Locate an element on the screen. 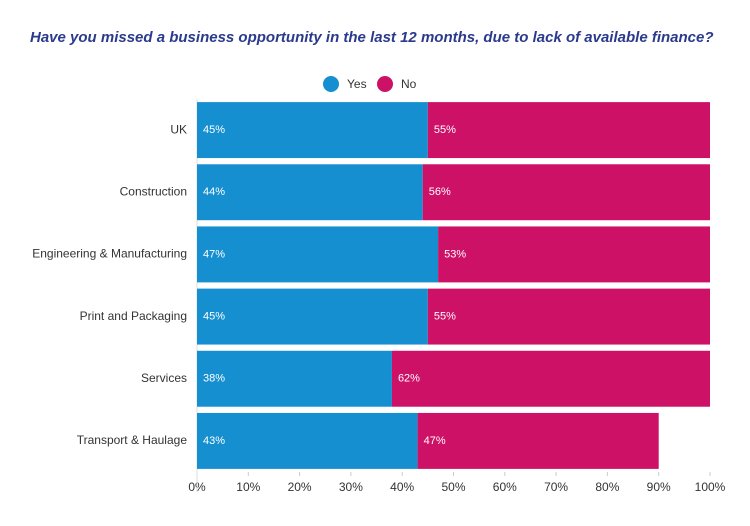 This screenshot has height=526, width=750. x-tick-label: 40% is located at coordinates (402, 487).